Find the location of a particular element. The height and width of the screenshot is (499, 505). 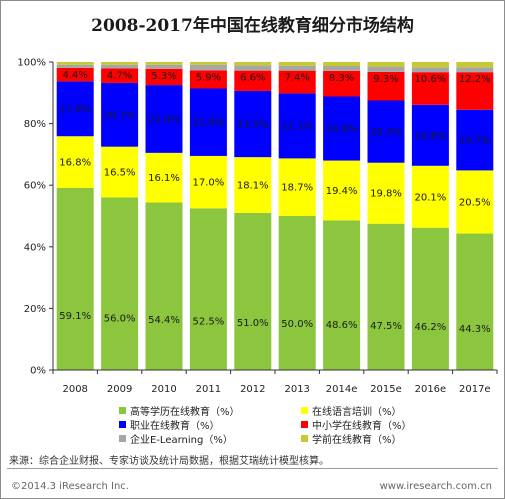

footer-divider is located at coordinates (252, 468).